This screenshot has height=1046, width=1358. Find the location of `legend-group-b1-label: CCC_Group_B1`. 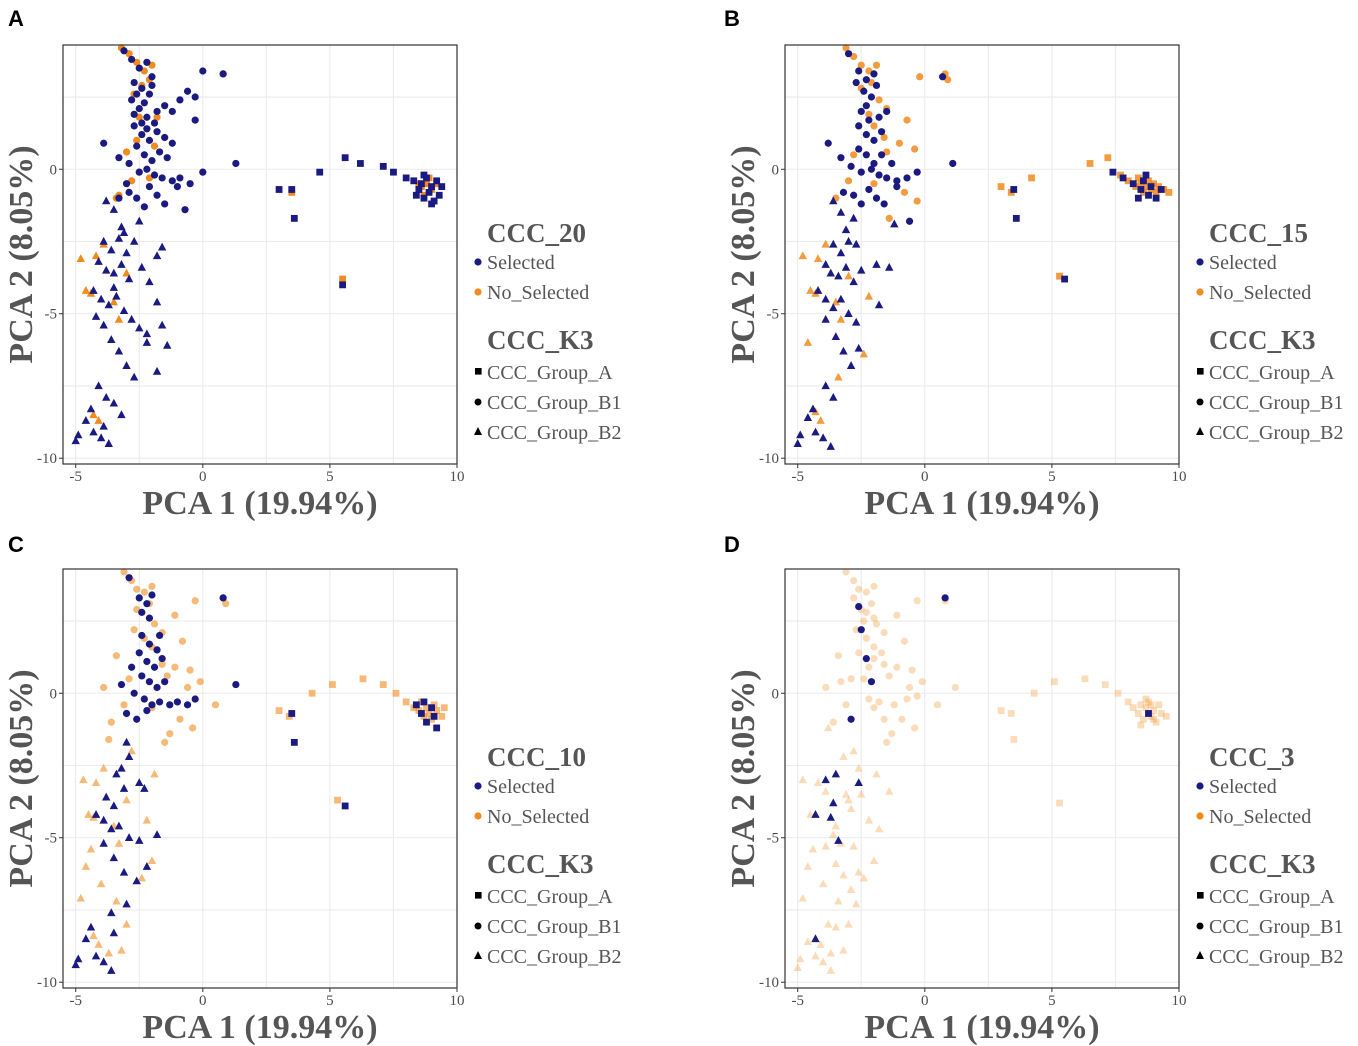

legend-group-b1-label: CCC_Group_B1 is located at coordinates (1276, 927).